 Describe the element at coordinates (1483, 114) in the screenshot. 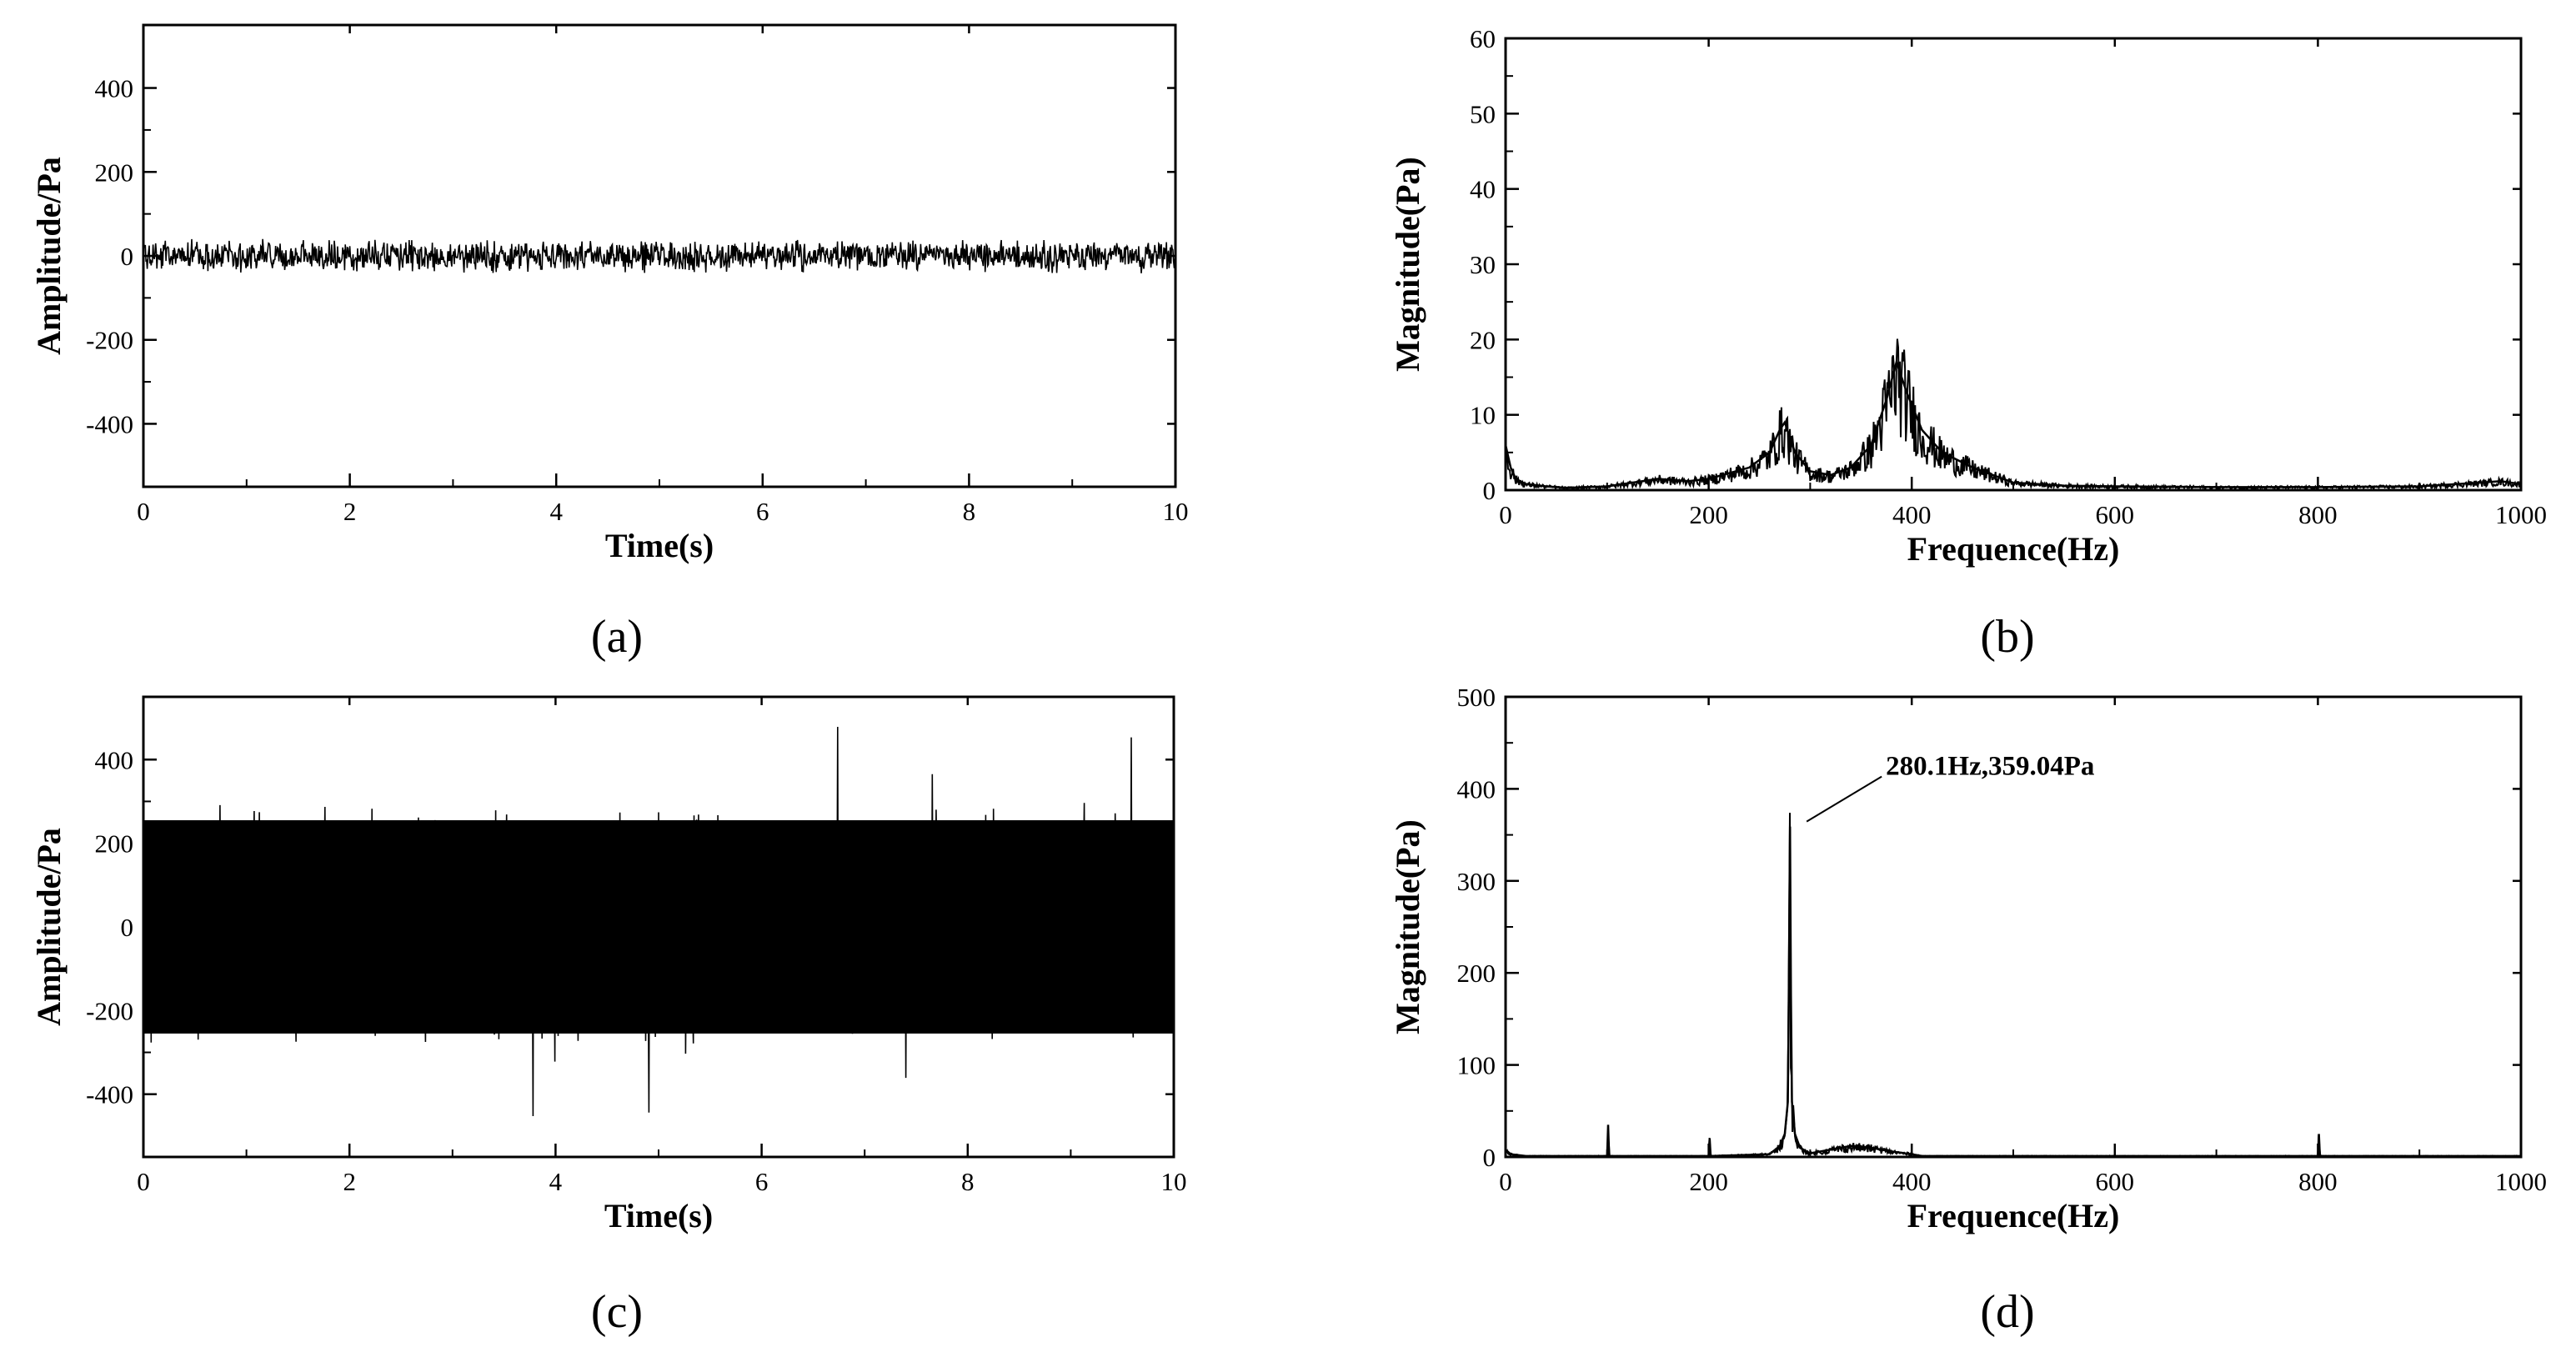

I see `y-tick-label: 50` at that location.